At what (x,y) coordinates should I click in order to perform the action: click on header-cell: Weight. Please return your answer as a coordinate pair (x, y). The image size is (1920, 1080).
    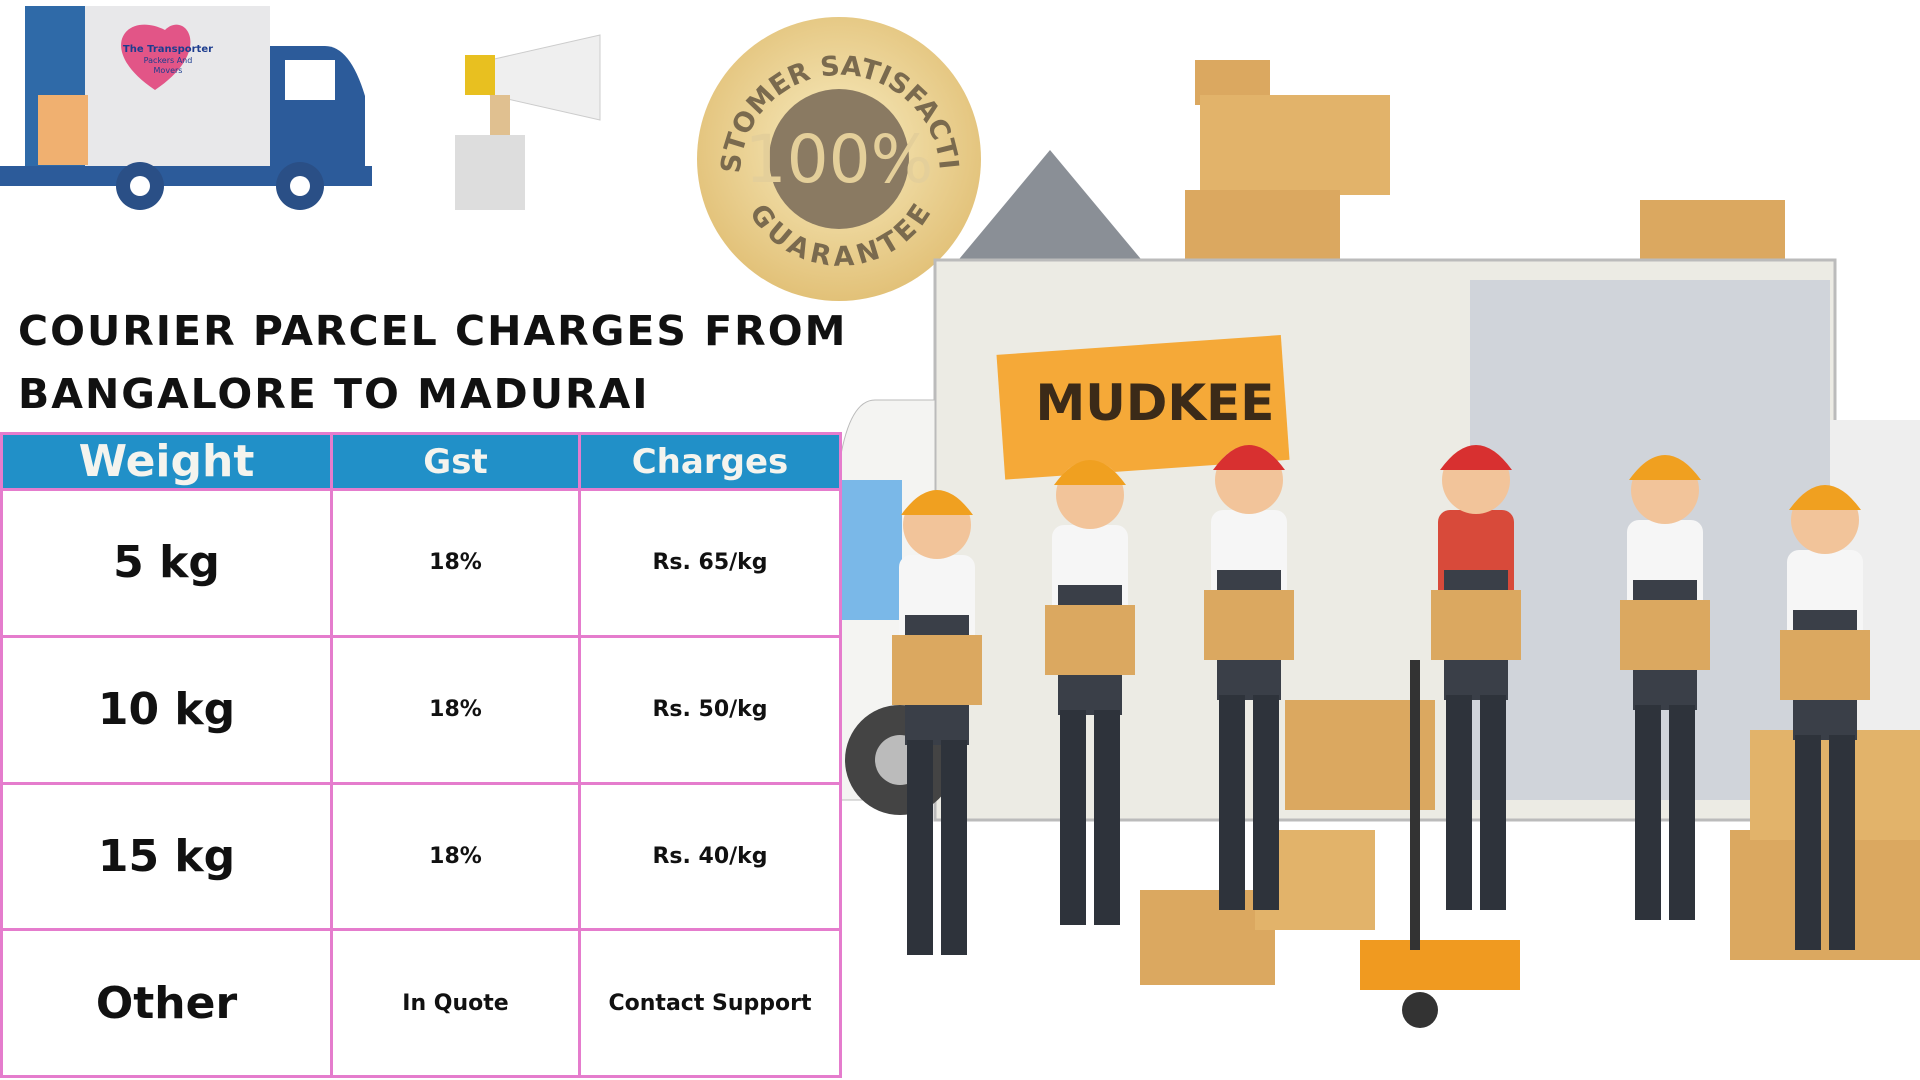
    Looking at the image, I should click on (166, 461).